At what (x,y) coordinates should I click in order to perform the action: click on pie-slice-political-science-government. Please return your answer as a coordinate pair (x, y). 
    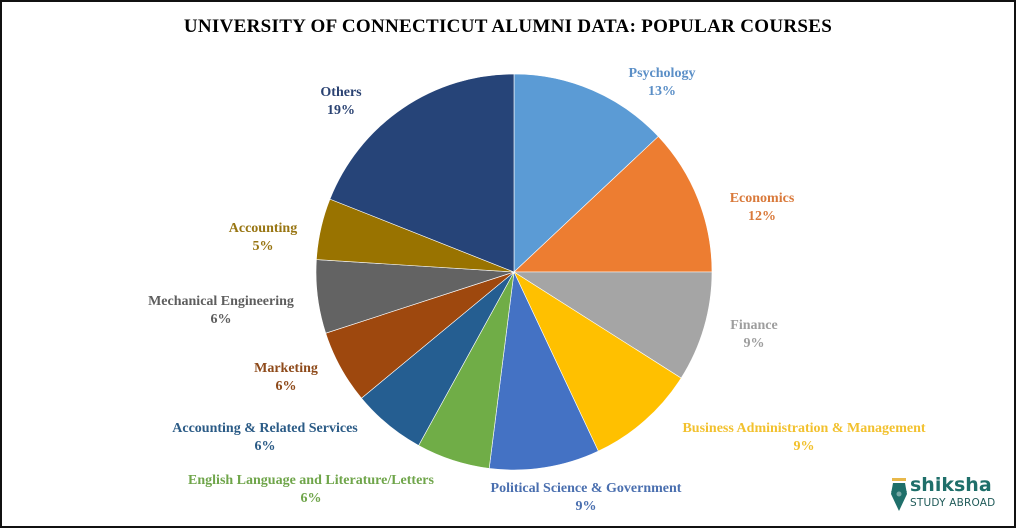
    Looking at the image, I should click on (543, 370).